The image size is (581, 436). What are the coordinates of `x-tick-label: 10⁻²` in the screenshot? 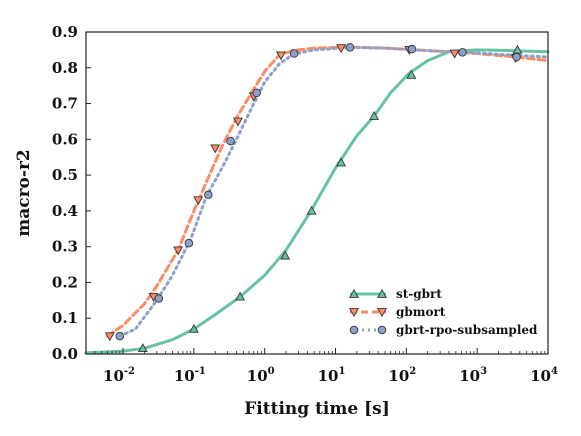 It's located at (119, 375).